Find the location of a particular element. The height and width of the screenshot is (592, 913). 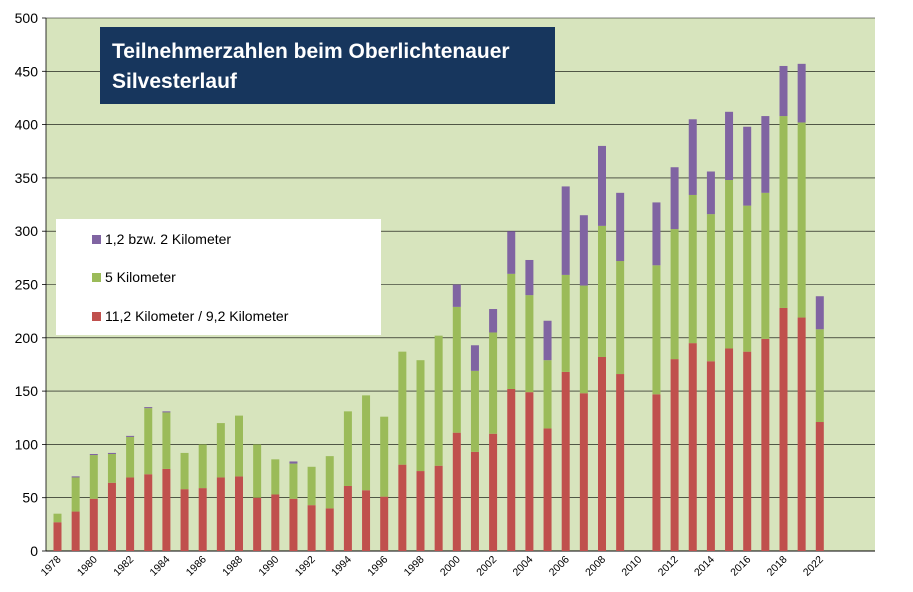

legend-label-red: 11,2 Kilometer / 9,2 Kilometer is located at coordinates (197, 316).